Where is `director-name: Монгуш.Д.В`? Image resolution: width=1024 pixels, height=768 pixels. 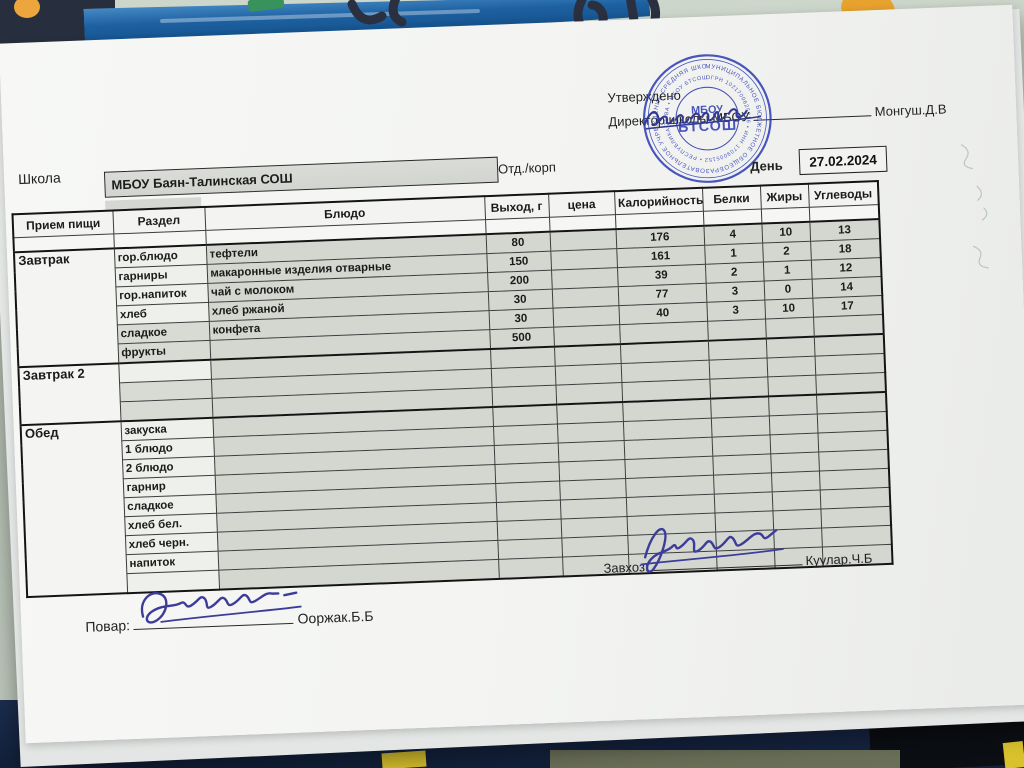
director-name: Монгуш.Д.В is located at coordinates (910, 110).